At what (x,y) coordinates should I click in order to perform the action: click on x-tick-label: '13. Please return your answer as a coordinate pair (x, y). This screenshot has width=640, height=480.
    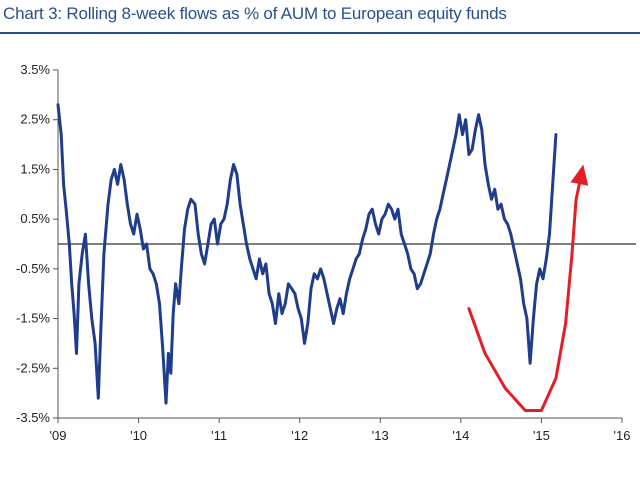
    Looking at the image, I should click on (380, 435).